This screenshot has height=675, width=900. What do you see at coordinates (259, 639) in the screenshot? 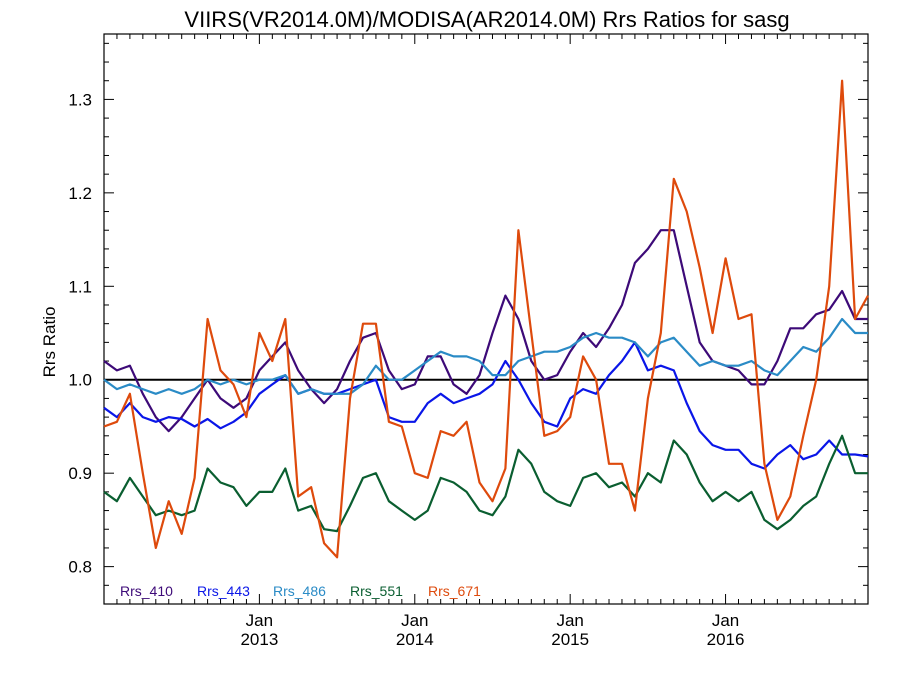
I see `x-tick-label-year: 2013` at bounding box center [259, 639].